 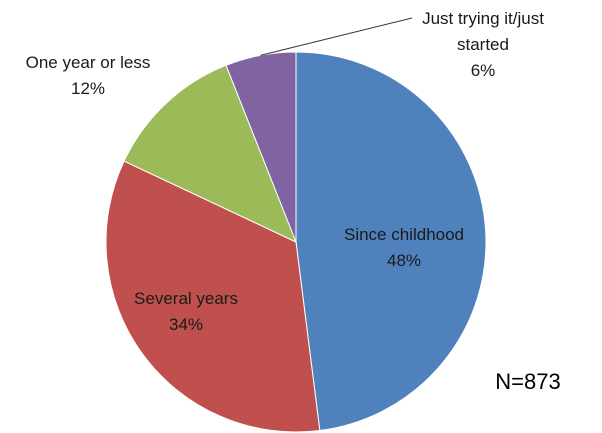 What do you see at coordinates (261, 147) in the screenshot?
I see `slice-just-trying` at bounding box center [261, 147].